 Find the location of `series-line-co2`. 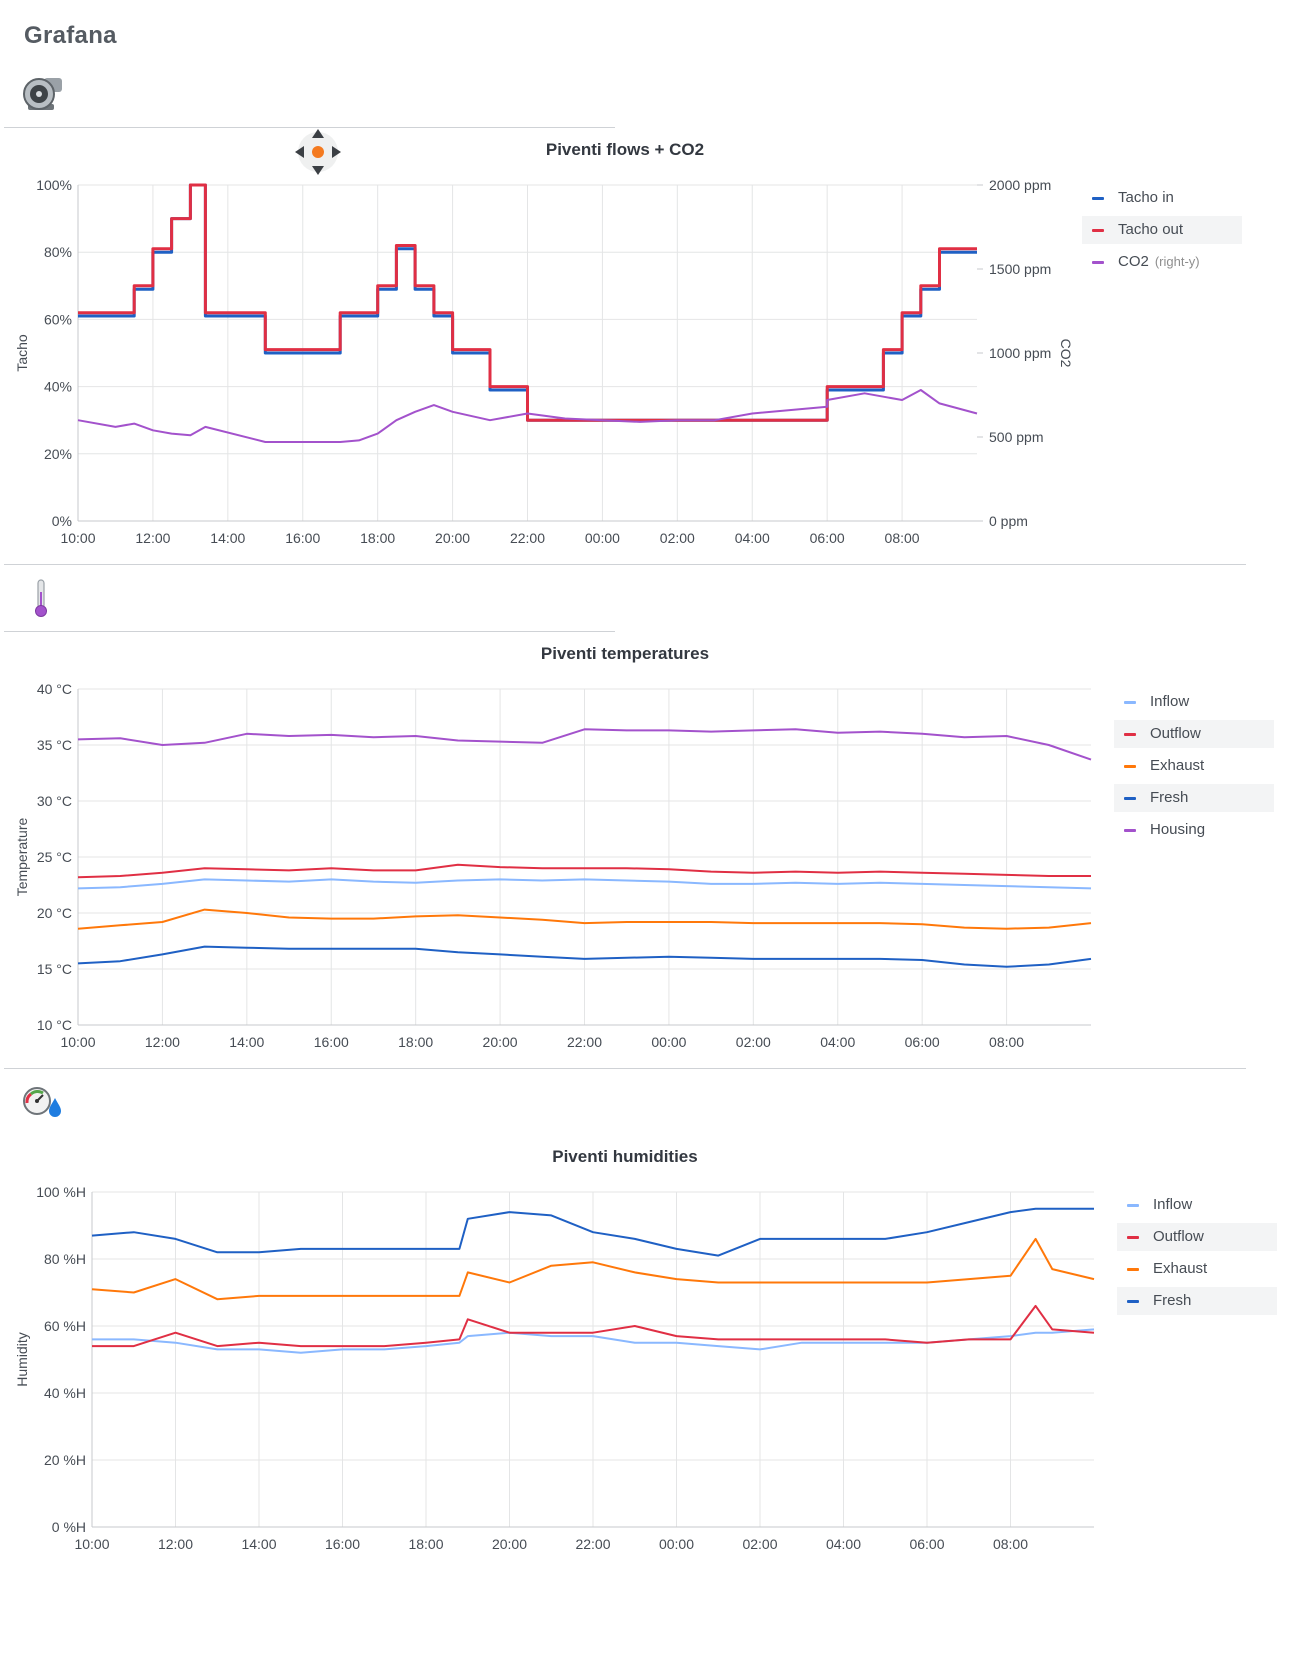

series-line-co2 is located at coordinates (527, 416).